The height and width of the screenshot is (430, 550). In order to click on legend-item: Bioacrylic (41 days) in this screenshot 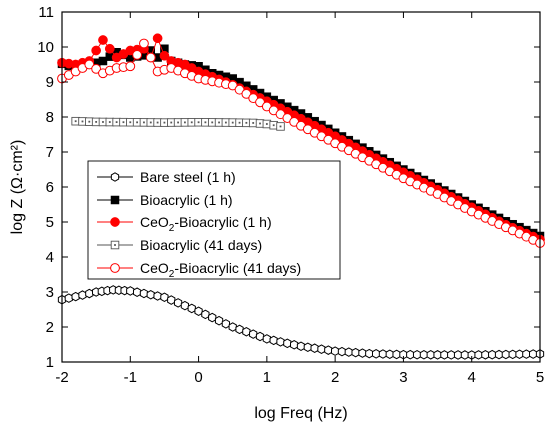, I will do `click(179, 245)`.